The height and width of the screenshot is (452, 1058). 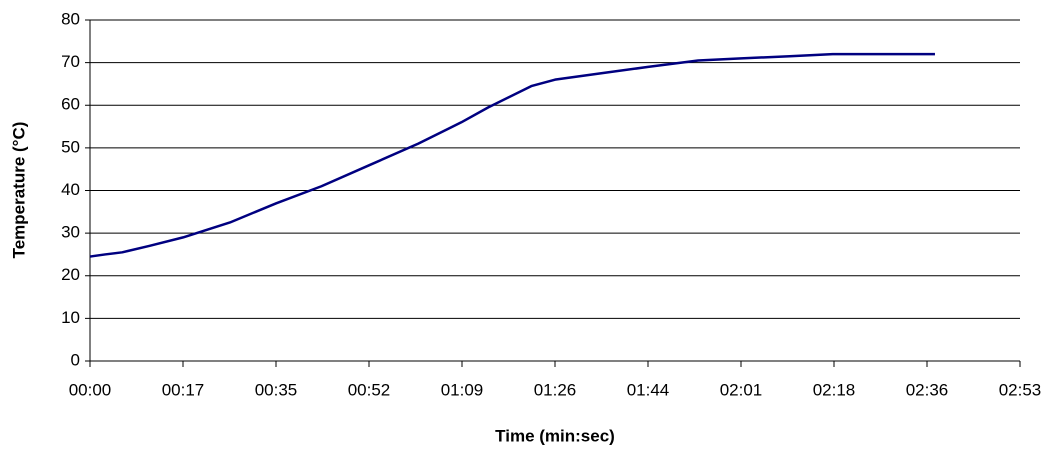 What do you see at coordinates (369, 389) in the screenshot?
I see `x-tick-label: 00:52` at bounding box center [369, 389].